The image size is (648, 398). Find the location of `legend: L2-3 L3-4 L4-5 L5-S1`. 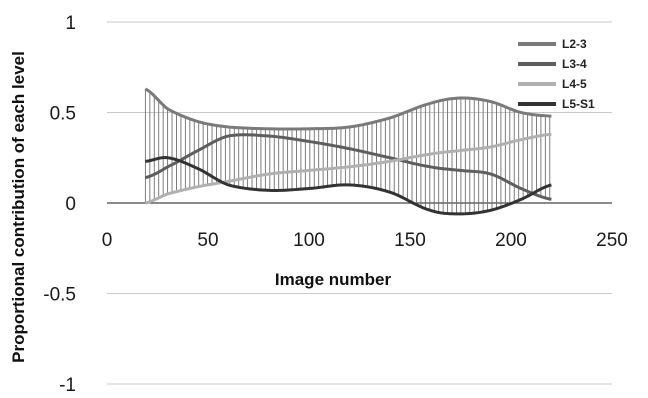

legend: L2-3 L3-4 L4-5 L5-S1 is located at coordinates (556, 74).